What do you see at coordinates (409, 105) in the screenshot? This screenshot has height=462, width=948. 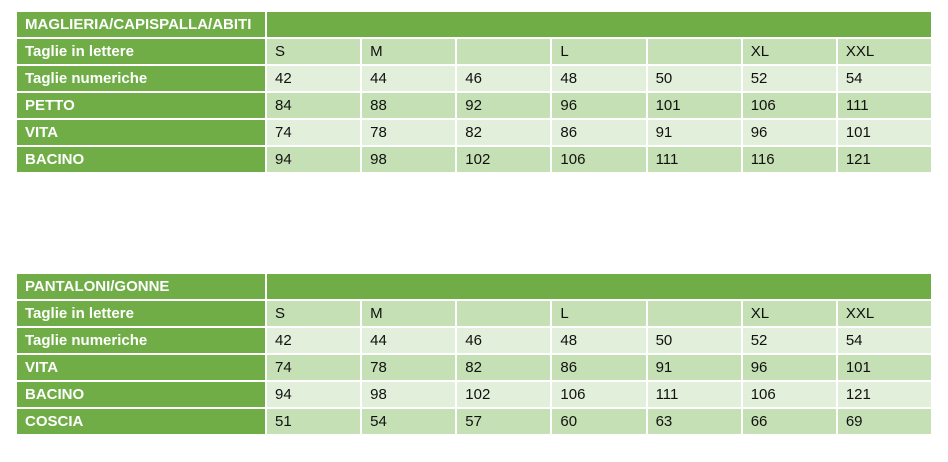 I see `size-cell: 88` at bounding box center [409, 105].